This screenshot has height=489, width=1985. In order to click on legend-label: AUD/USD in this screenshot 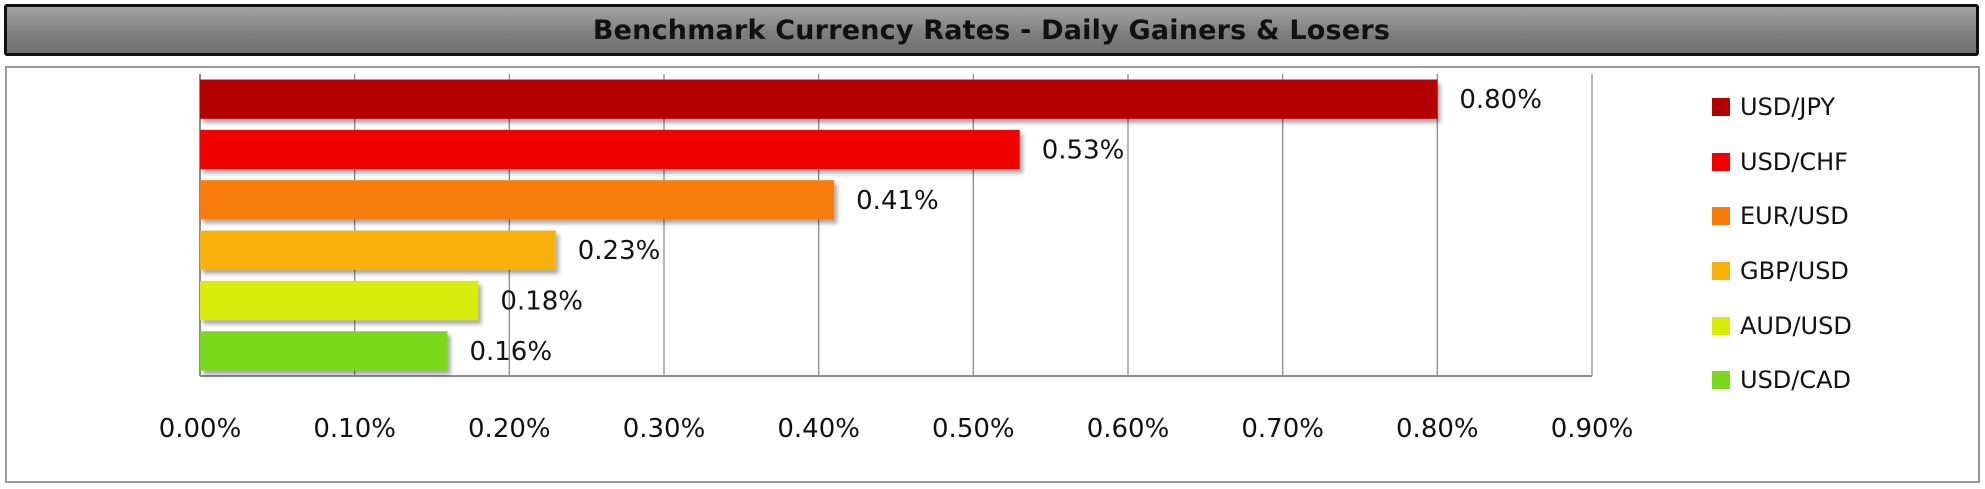, I will do `click(1796, 325)`.